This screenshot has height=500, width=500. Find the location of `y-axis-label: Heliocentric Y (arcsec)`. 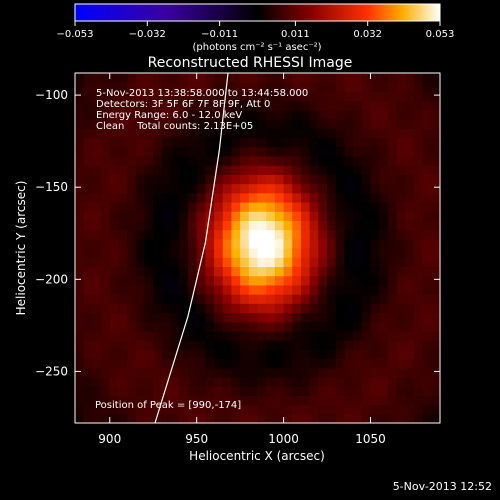

y-axis-label: Heliocentric Y (arcsec) is located at coordinates (21, 248).